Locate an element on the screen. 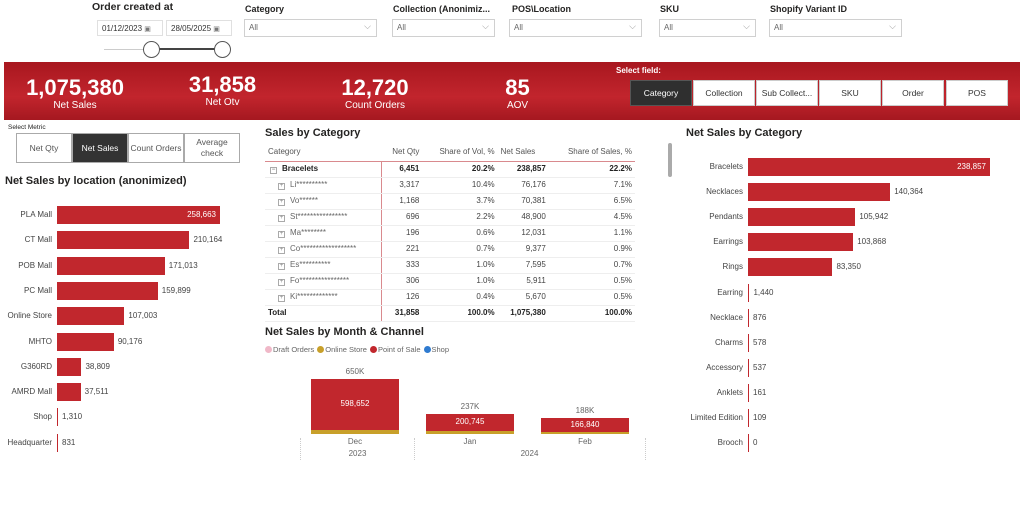 This screenshot has height=522, width=1024. cell-text: Vo****** is located at coordinates (304, 200).